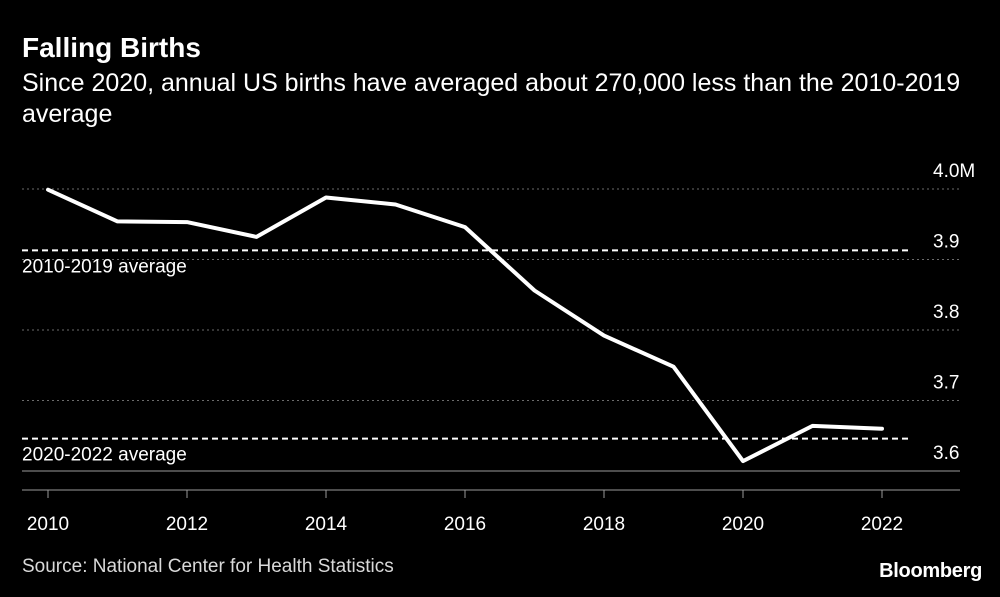  Describe the element at coordinates (48, 524) in the screenshot. I see `x-tick-label: 2010` at that location.